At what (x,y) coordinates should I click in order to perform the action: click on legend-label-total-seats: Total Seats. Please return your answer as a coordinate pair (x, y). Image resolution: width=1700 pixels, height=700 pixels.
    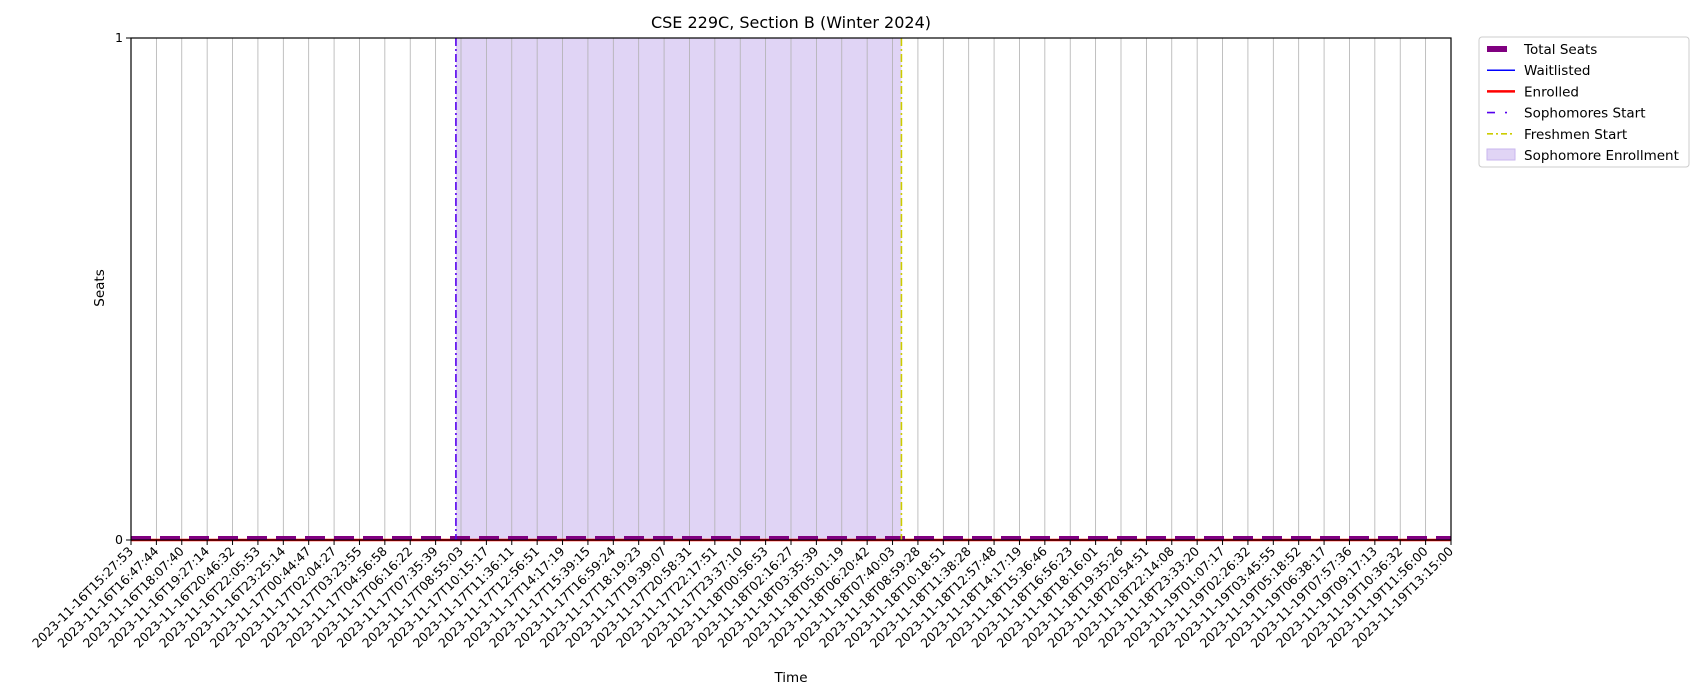
    Looking at the image, I should click on (1560, 50).